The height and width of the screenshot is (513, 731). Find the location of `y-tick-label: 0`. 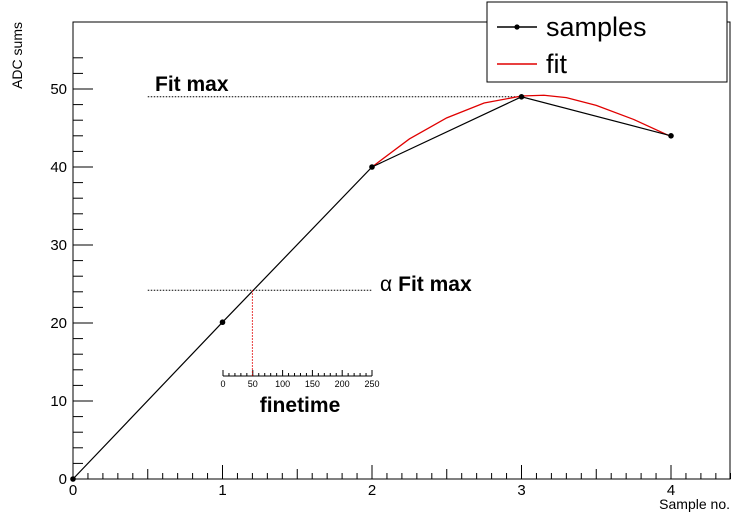

y-tick-label: 0 is located at coordinates (63, 479).